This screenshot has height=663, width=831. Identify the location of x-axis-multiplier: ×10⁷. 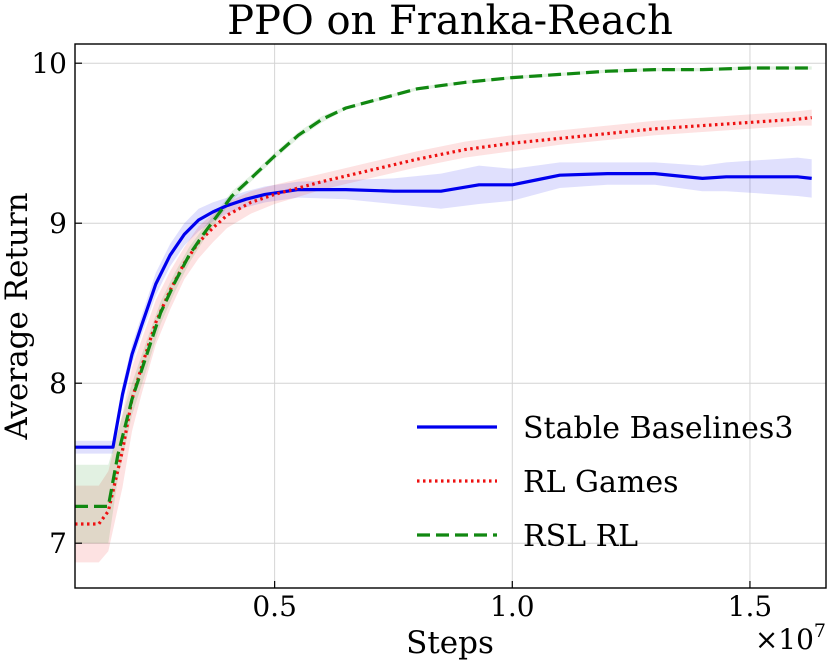
(790, 638).